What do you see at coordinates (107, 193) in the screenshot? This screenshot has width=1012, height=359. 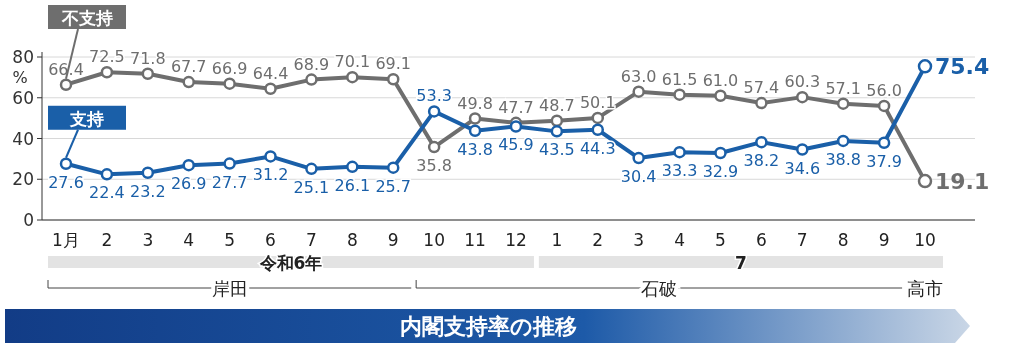 I see `data-label: 22.4` at bounding box center [107, 193].